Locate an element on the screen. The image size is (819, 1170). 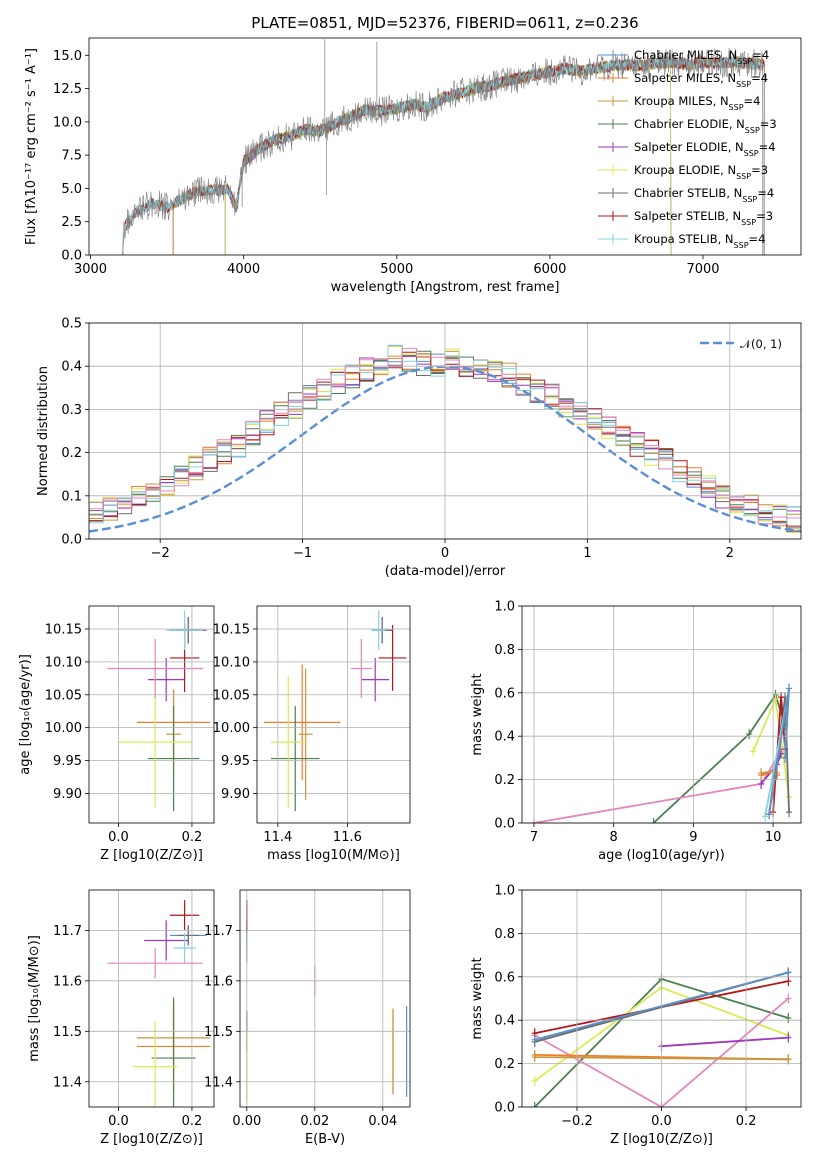
histogram-chabrier-stelib is located at coordinates (445, 444).